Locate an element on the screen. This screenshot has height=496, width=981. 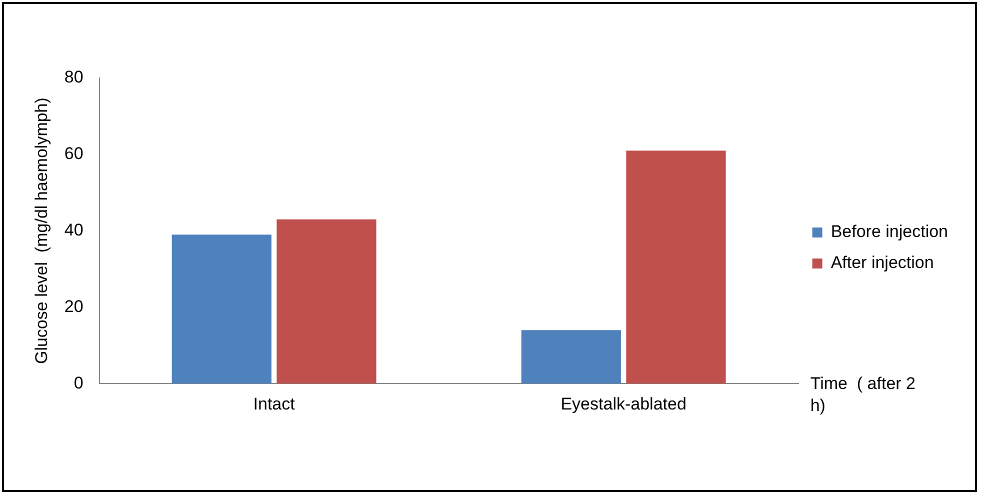
y-tick-label: 80 is located at coordinates (74, 77).